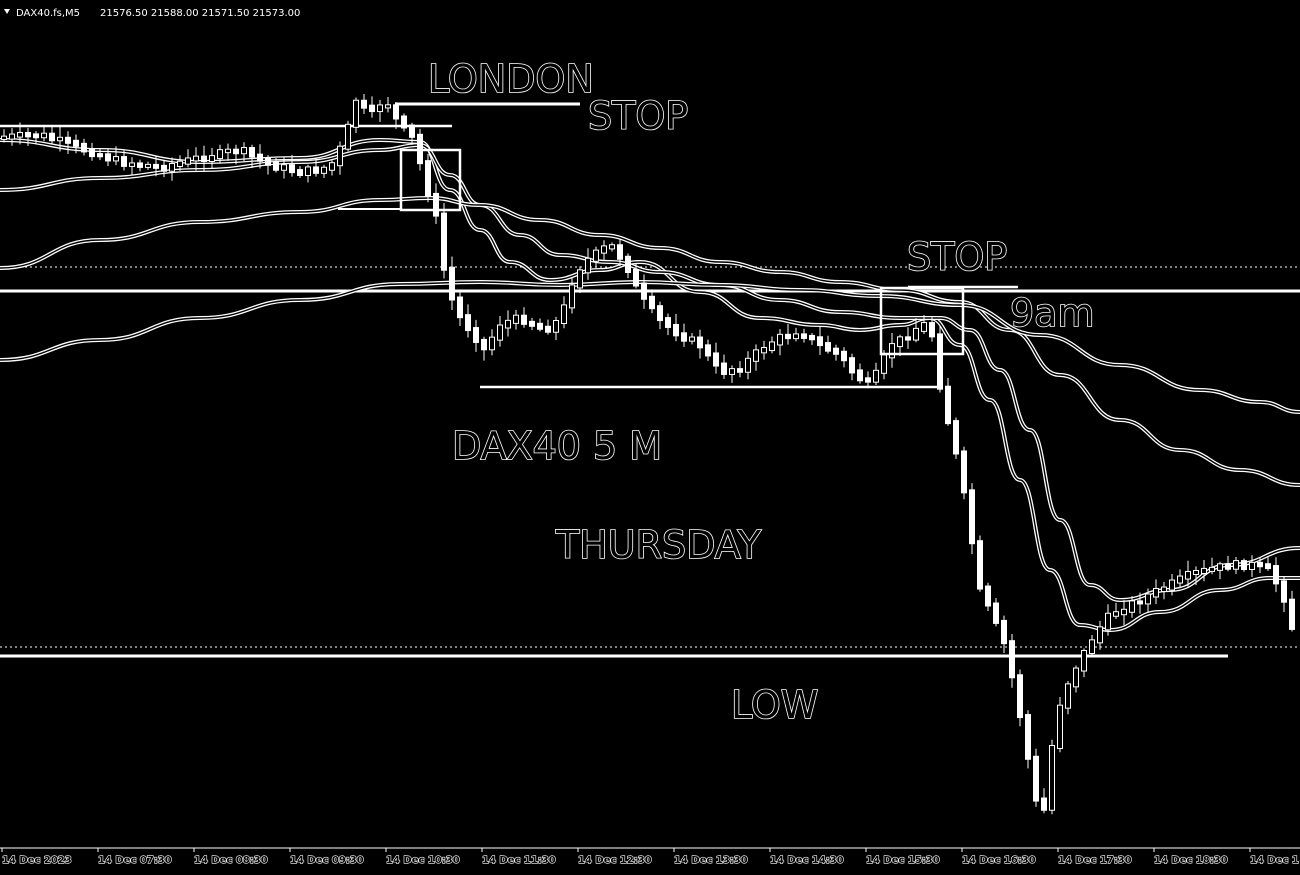 The height and width of the screenshot is (875, 1300). What do you see at coordinates (999, 860) in the screenshot?
I see `x-tick-label: 14 Dec 16:30` at bounding box center [999, 860].